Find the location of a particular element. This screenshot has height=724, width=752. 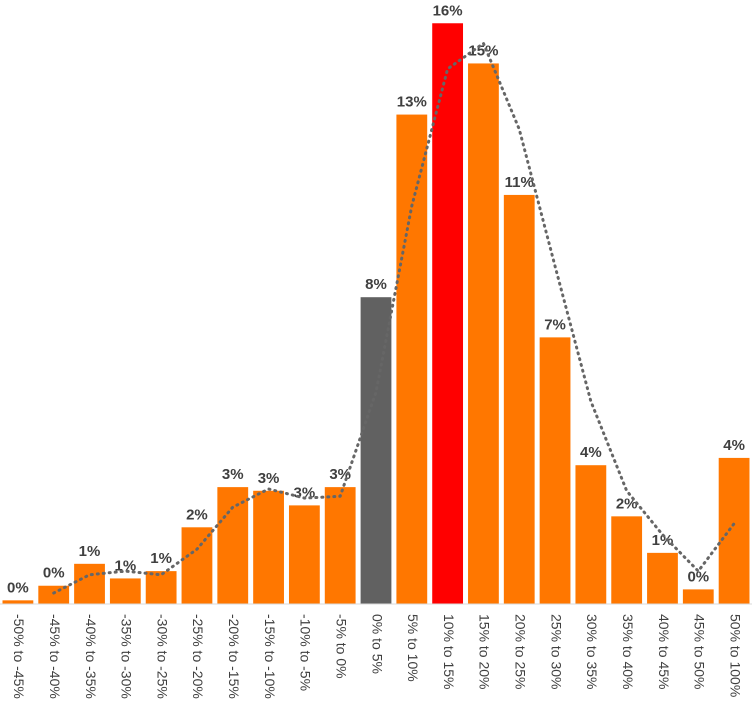

x-tick-label: 25% to 30% is located at coordinates (556, 652).